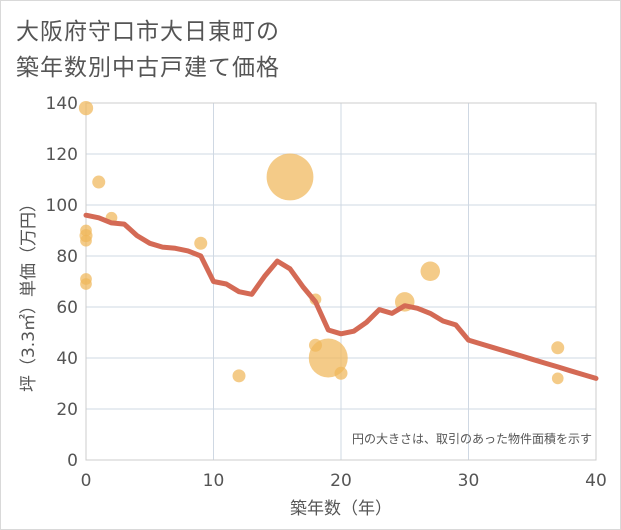 The width and height of the screenshot is (621, 530). I want to click on y-axis-ticks: 0 20 40 60 80 100 120 140, so click(62, 282).